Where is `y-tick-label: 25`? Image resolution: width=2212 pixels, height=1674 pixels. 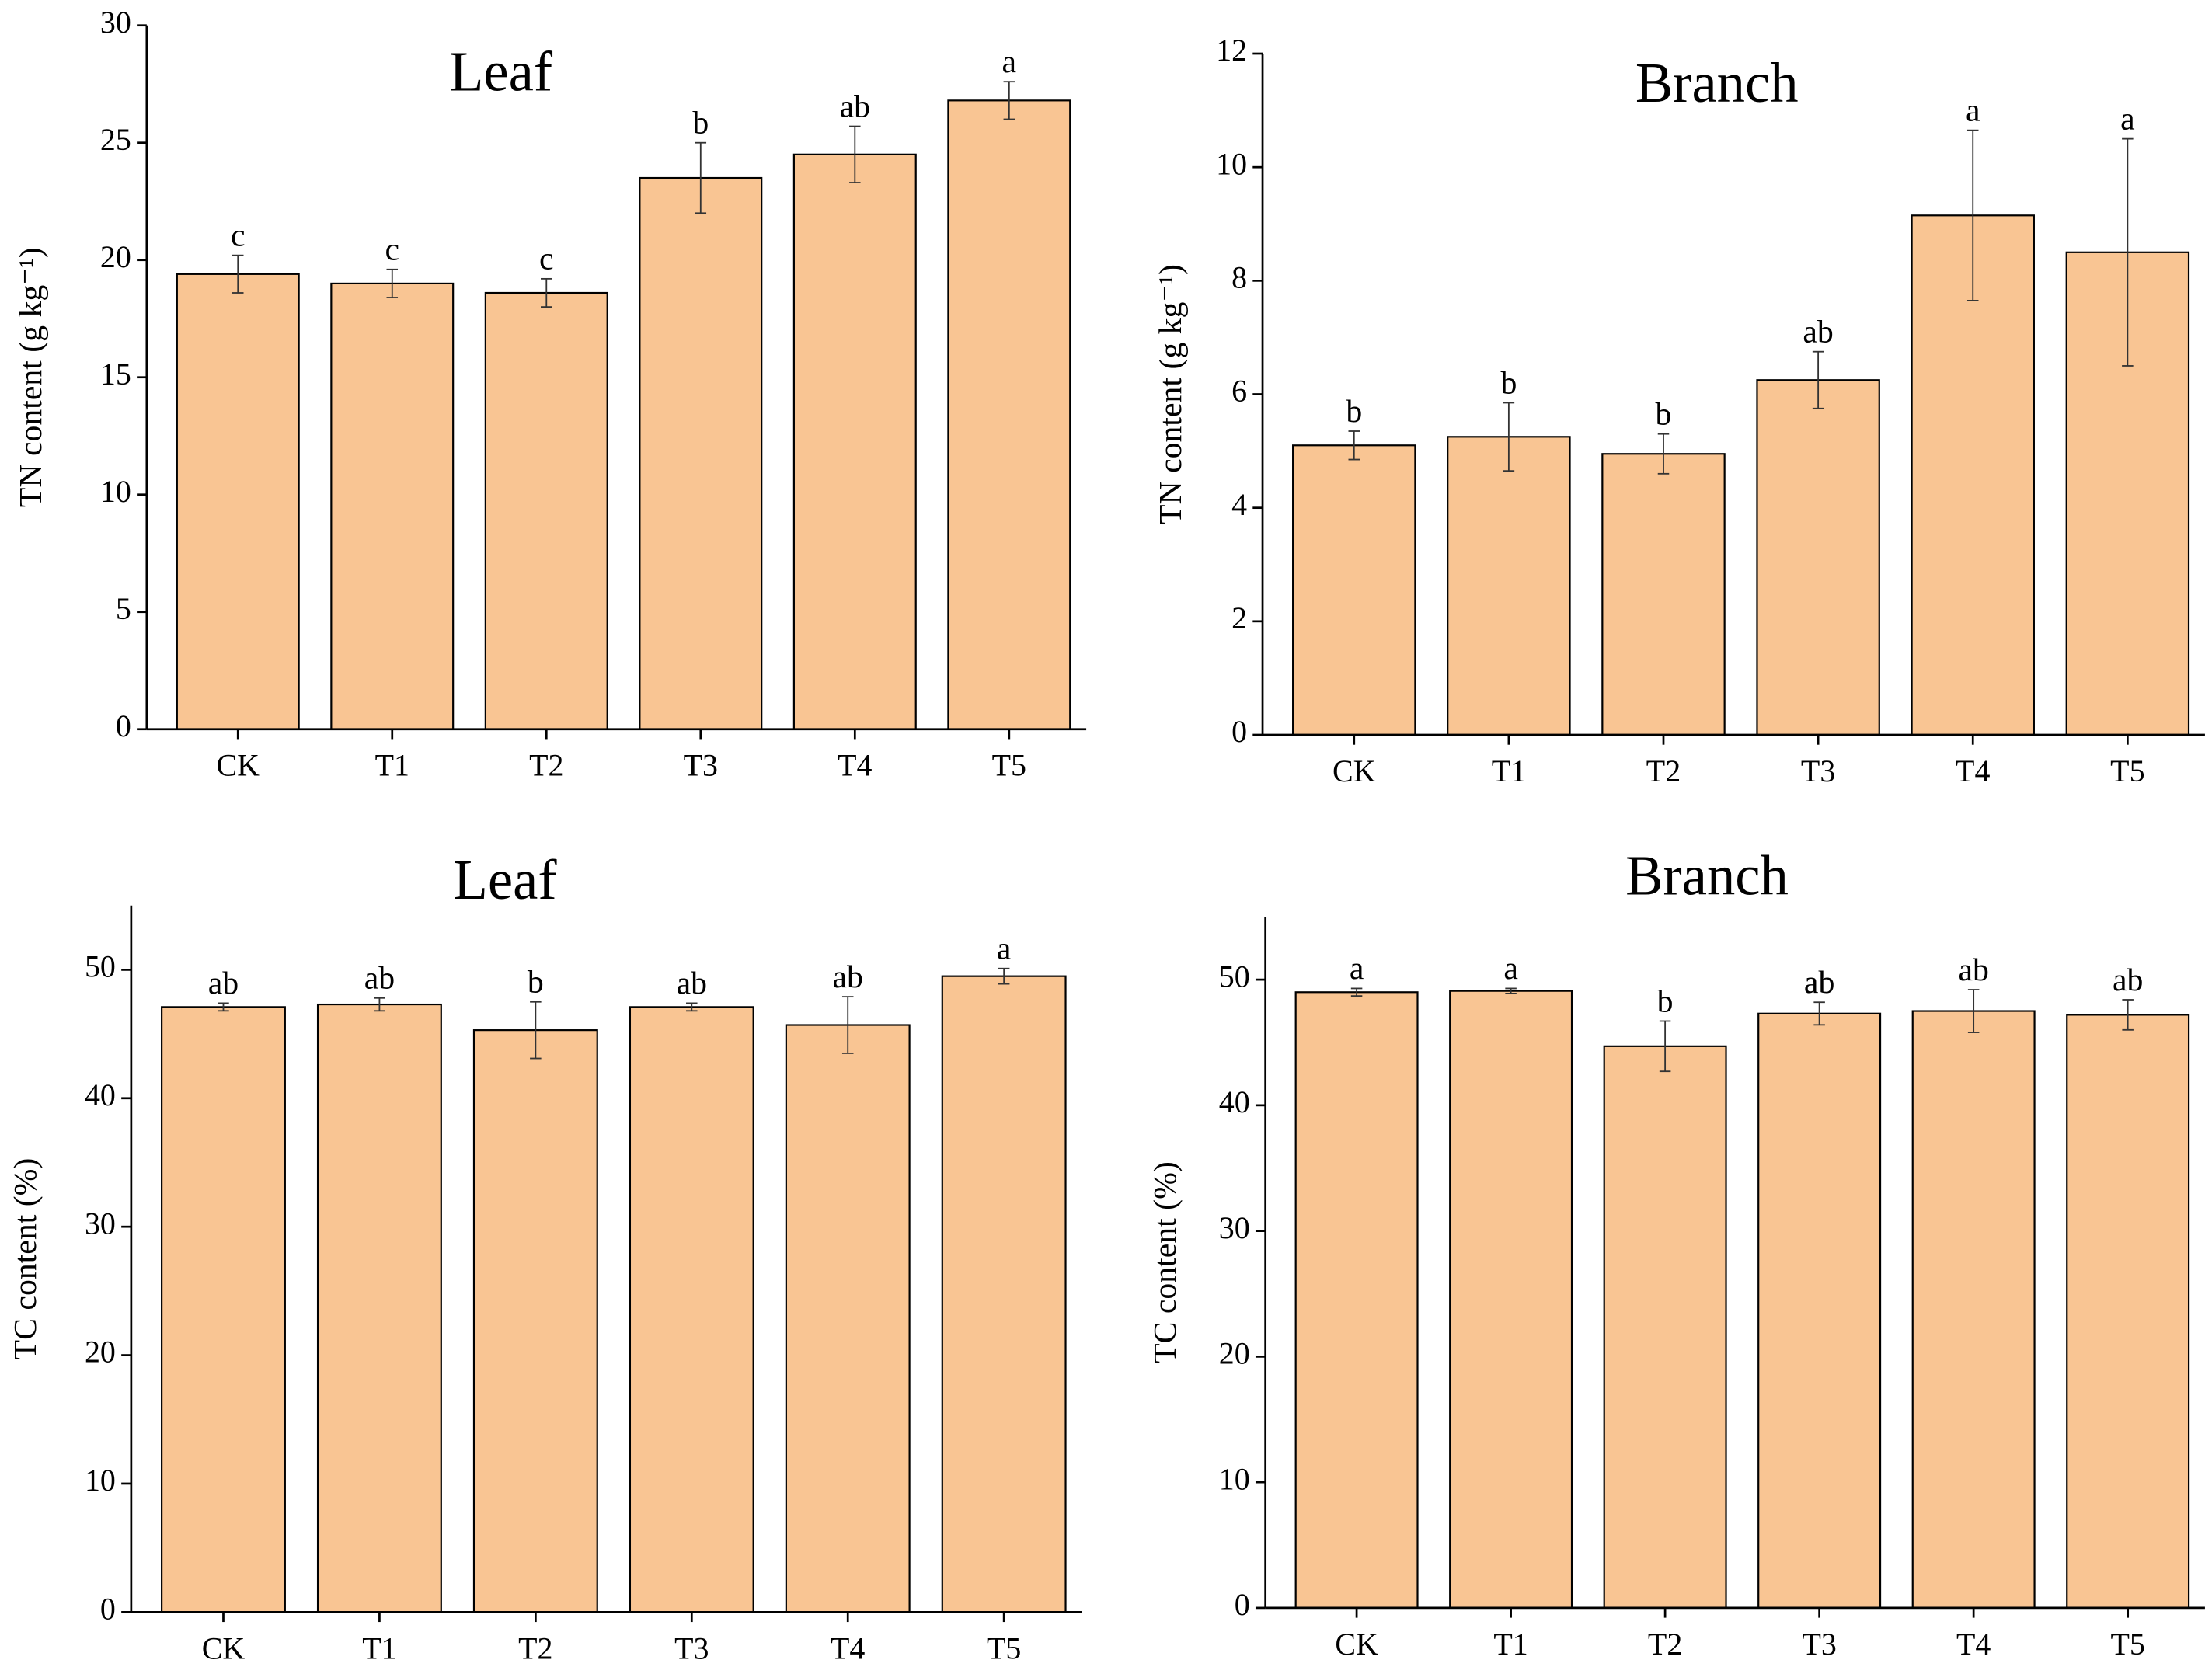 y-tick-label: 25 is located at coordinates (115, 139).